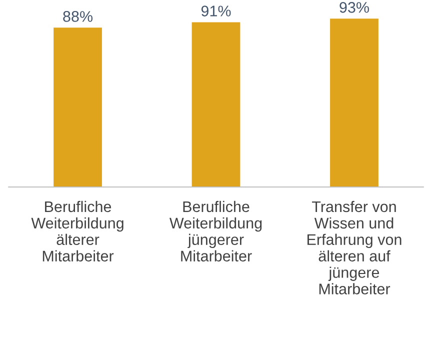 The image size is (432, 340). Describe the element at coordinates (354, 7) in the screenshot. I see `data-label: 93%` at that location.